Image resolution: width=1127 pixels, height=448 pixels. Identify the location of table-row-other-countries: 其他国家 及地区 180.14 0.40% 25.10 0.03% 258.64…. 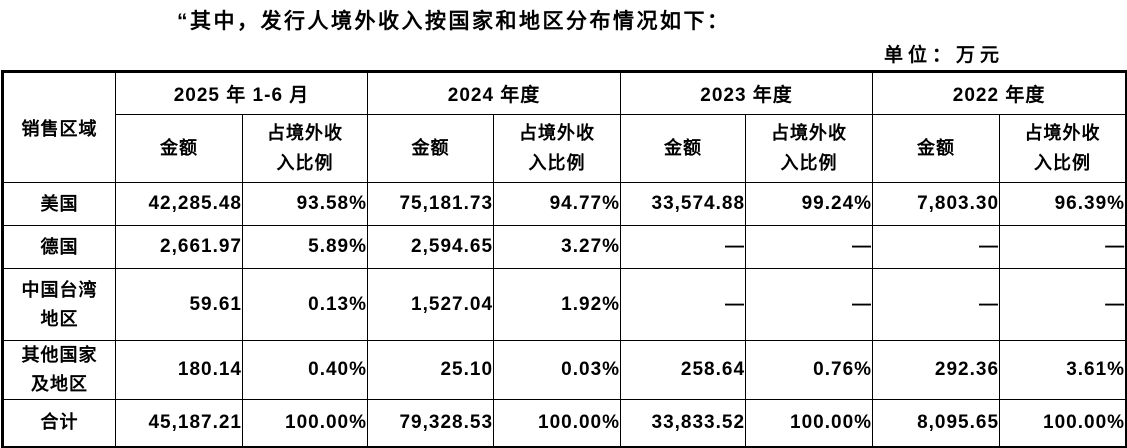
(564, 370).